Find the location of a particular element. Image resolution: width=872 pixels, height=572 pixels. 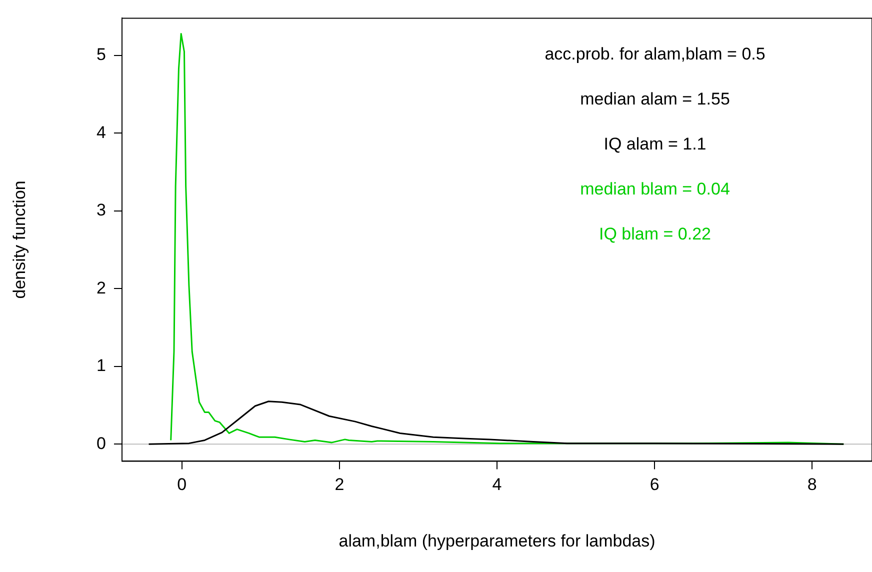

annotation: acc.prob. for alam,blam = 0.5 is located at coordinates (655, 54).